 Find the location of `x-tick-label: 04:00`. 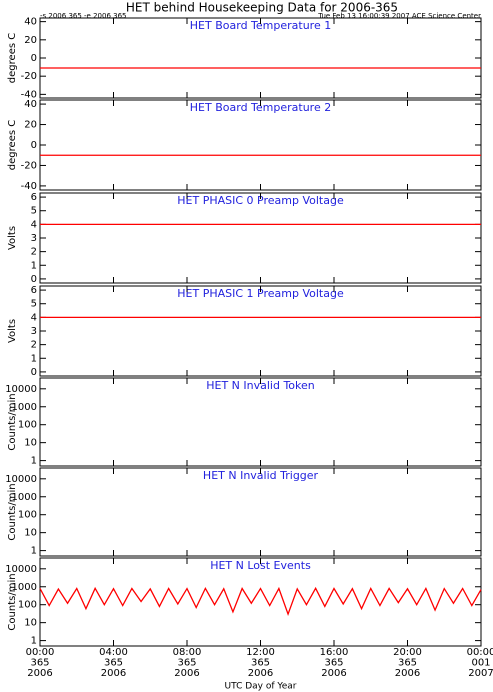

x-tick-label: 04:00 is located at coordinates (113, 652).